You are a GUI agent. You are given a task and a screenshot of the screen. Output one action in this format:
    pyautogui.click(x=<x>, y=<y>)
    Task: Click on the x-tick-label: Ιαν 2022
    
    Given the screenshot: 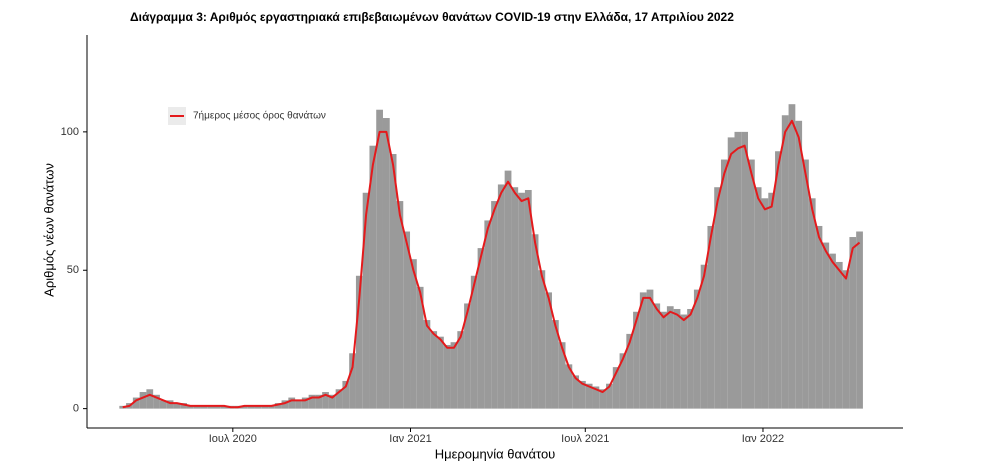 What is the action you would take?
    pyautogui.click(x=763, y=439)
    